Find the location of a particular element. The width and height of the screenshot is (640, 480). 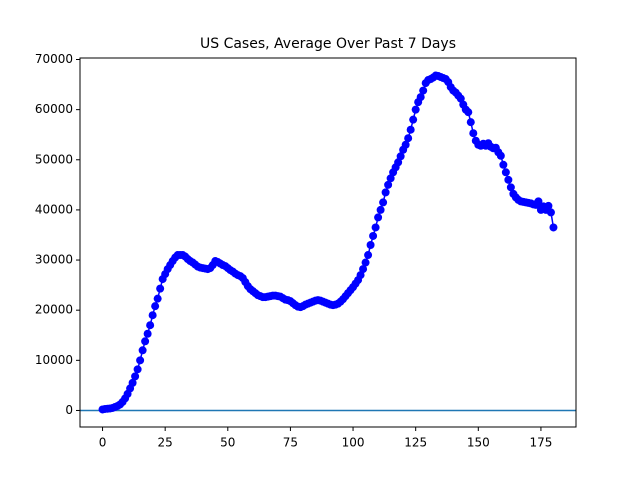

y-tick-label: 60000 is located at coordinates (54, 109).